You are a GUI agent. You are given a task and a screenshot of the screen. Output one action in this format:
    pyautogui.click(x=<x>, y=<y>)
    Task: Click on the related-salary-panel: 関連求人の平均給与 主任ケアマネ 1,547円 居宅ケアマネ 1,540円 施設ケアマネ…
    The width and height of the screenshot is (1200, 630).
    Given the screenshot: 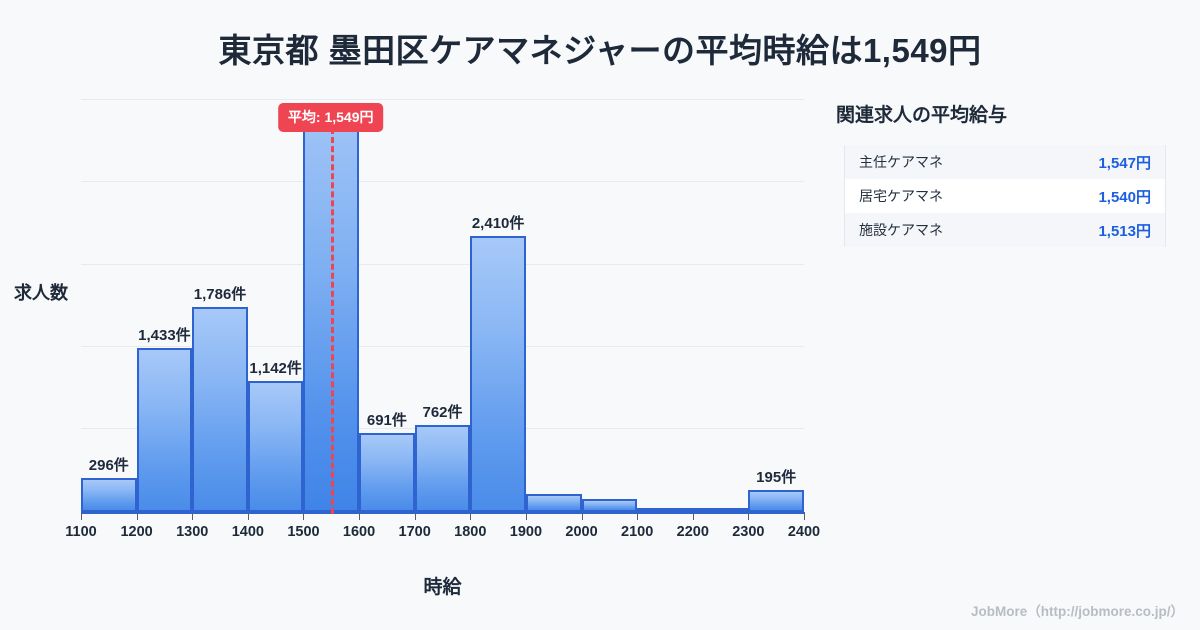 What is the action you would take?
    pyautogui.click(x=1001, y=173)
    